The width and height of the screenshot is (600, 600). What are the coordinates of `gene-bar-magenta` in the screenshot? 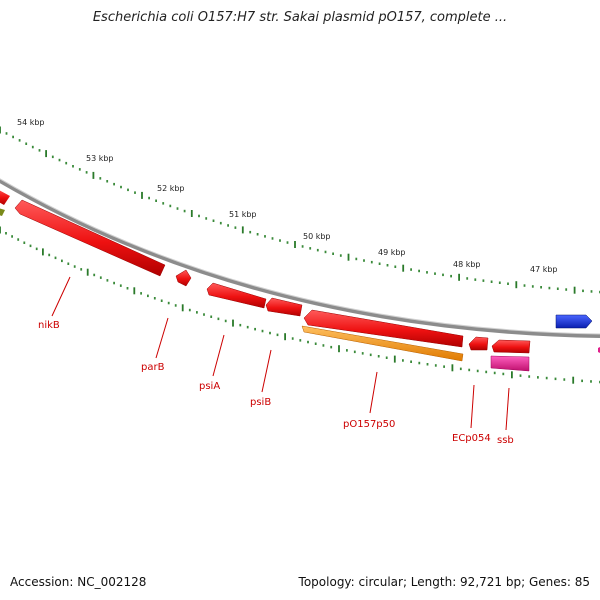 It's located at (510, 363).